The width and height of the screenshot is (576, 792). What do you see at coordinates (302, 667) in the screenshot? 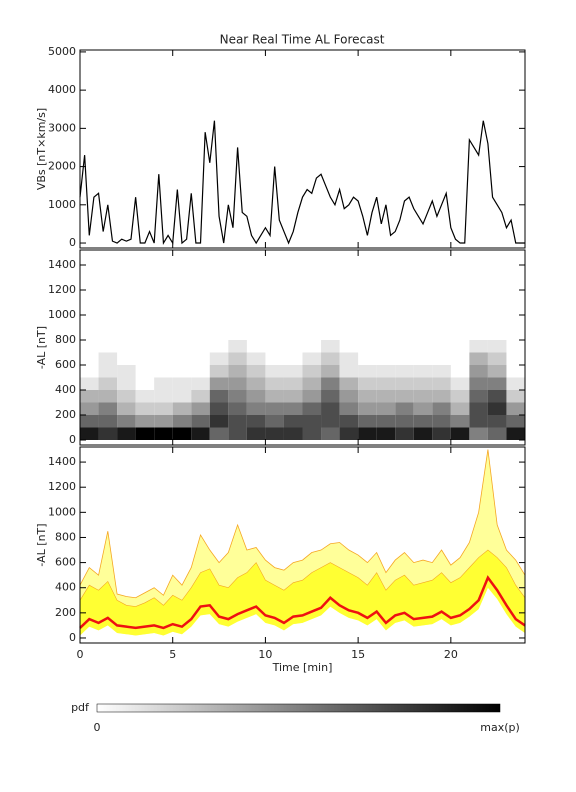
I see `x-axis-label: Time [min]` at bounding box center [302, 667].